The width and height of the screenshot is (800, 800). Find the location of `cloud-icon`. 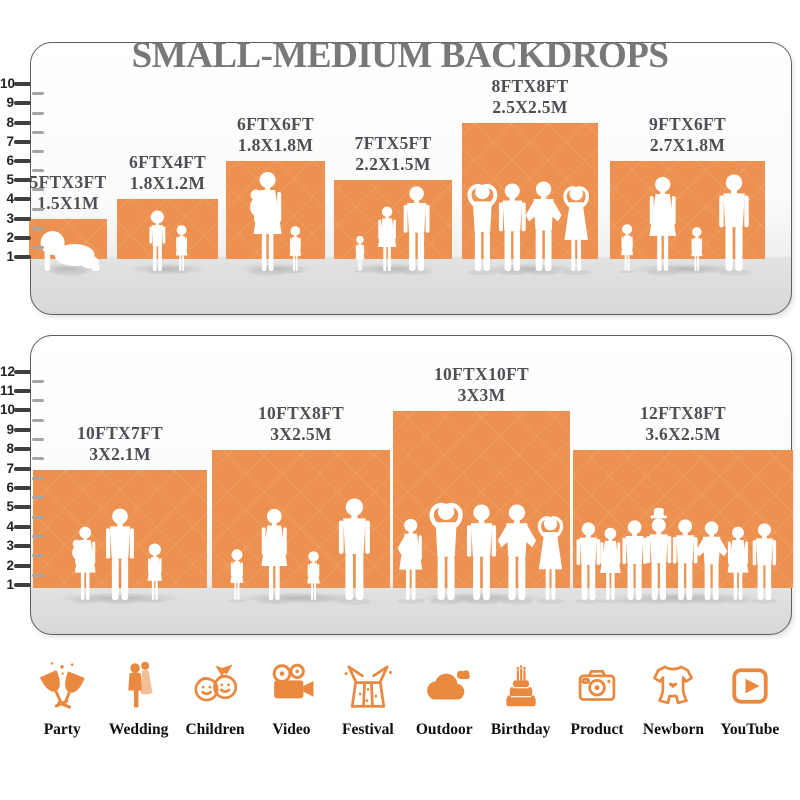

cloud-icon is located at coordinates (444, 686).